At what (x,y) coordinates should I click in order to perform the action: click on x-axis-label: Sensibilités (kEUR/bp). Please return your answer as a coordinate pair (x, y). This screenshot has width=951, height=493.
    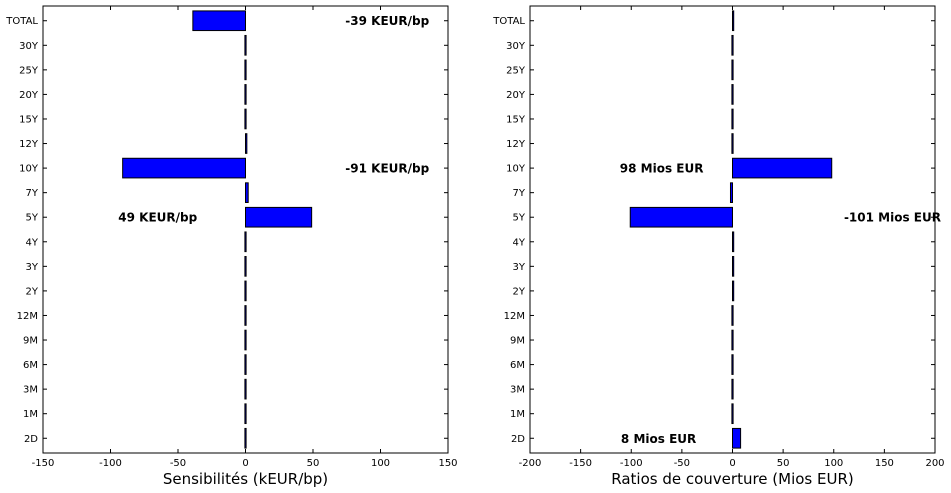
    Looking at the image, I should click on (245, 479).